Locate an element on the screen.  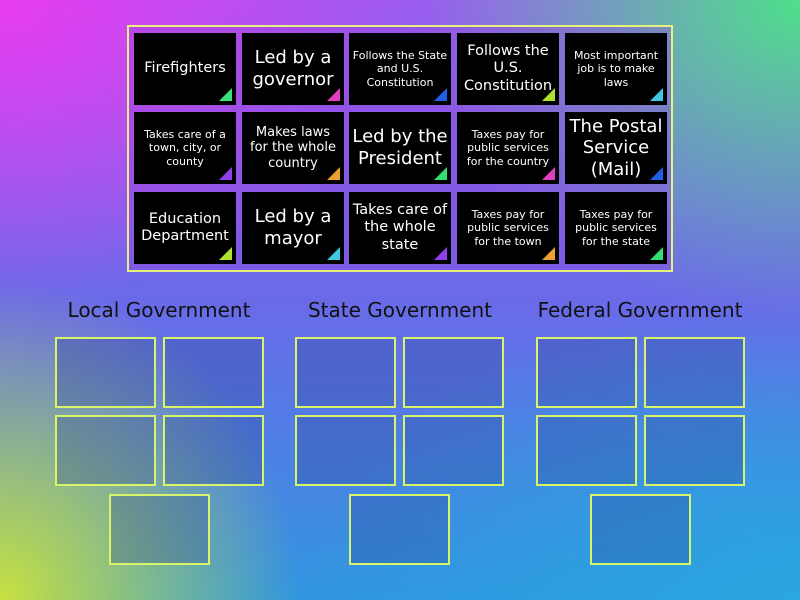
answer-card: Firefighters is located at coordinates (185, 69).